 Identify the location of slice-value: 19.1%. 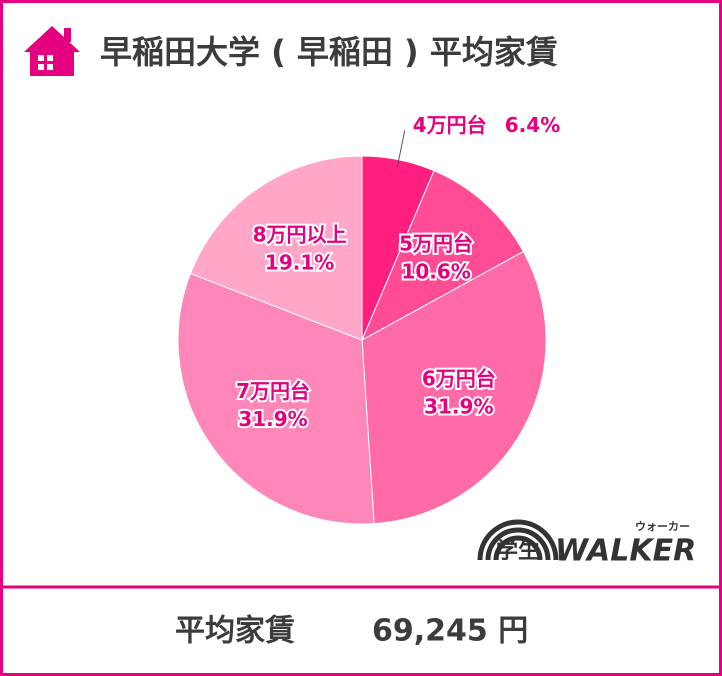
(299, 262).